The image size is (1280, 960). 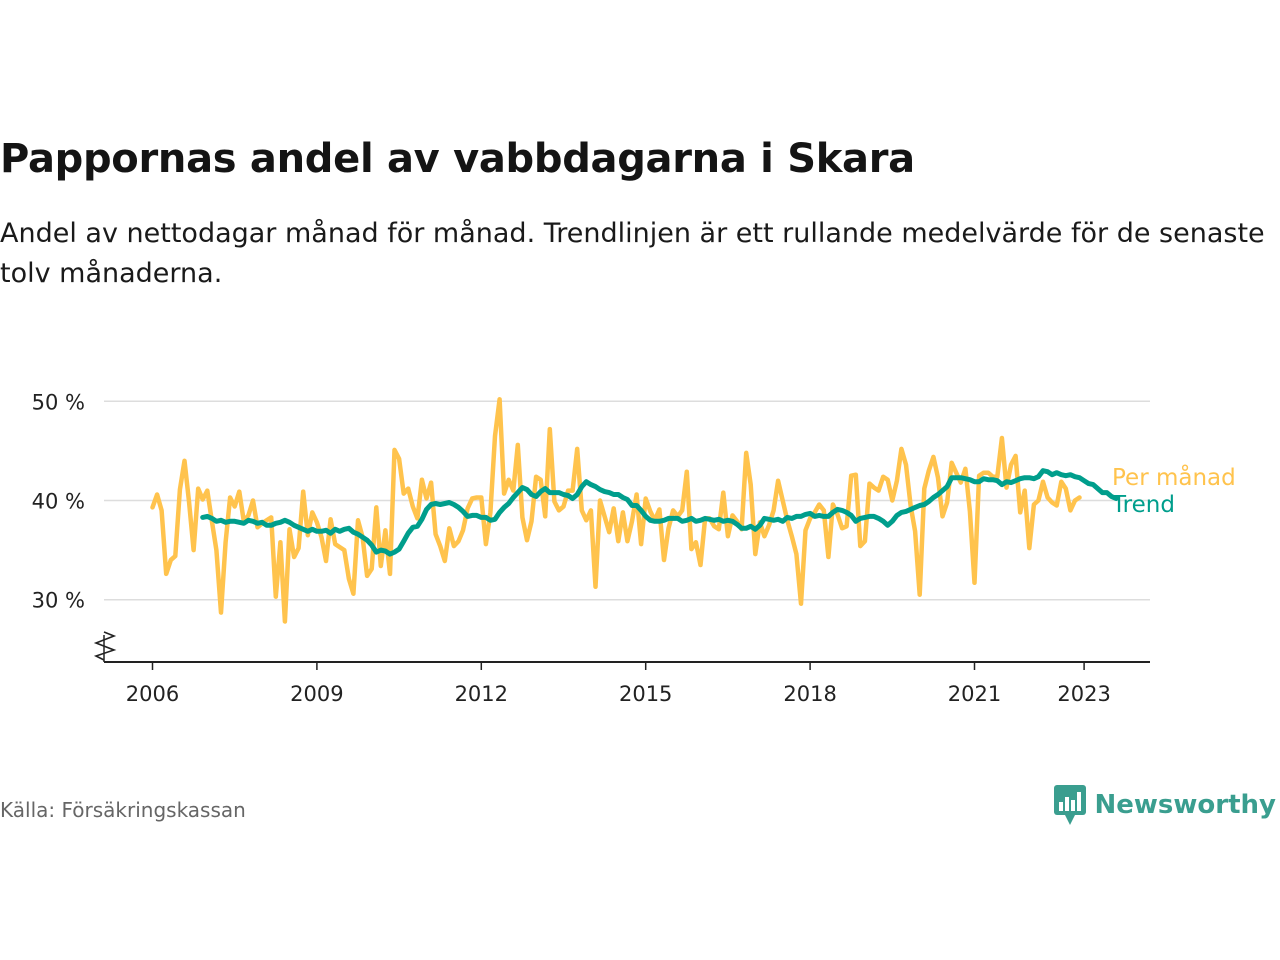 What do you see at coordinates (809, 694) in the screenshot?
I see `x-tick-label: 2018` at bounding box center [809, 694].